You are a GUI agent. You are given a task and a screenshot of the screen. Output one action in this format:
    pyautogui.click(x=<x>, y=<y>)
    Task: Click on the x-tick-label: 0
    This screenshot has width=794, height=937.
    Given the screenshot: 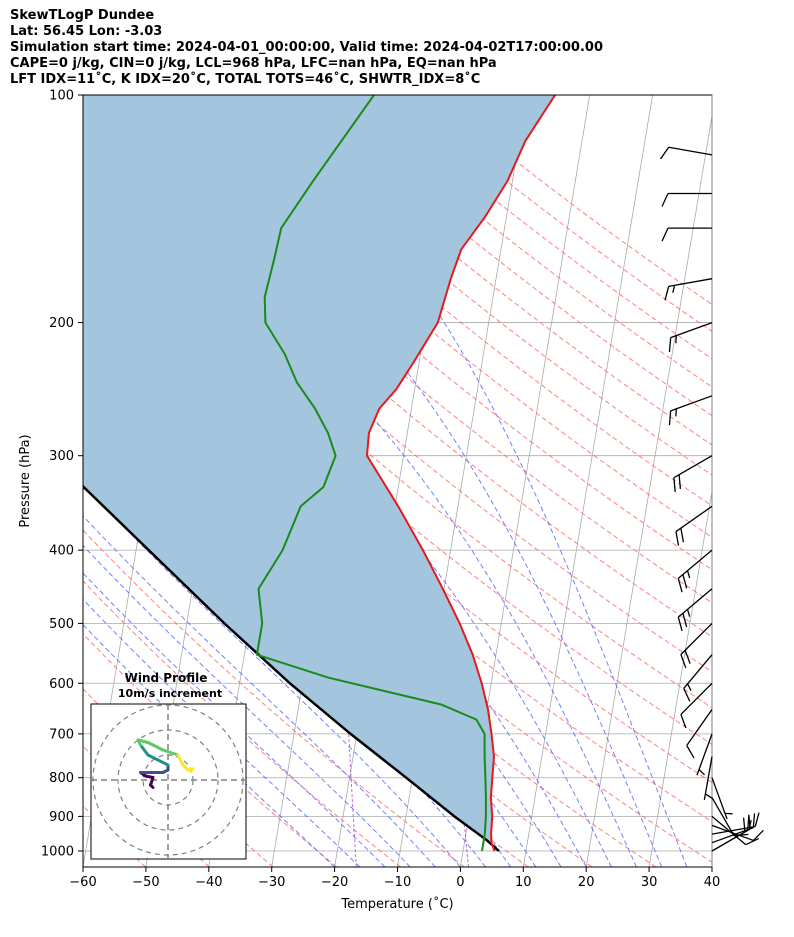 What is the action you would take?
    pyautogui.click(x=460, y=882)
    